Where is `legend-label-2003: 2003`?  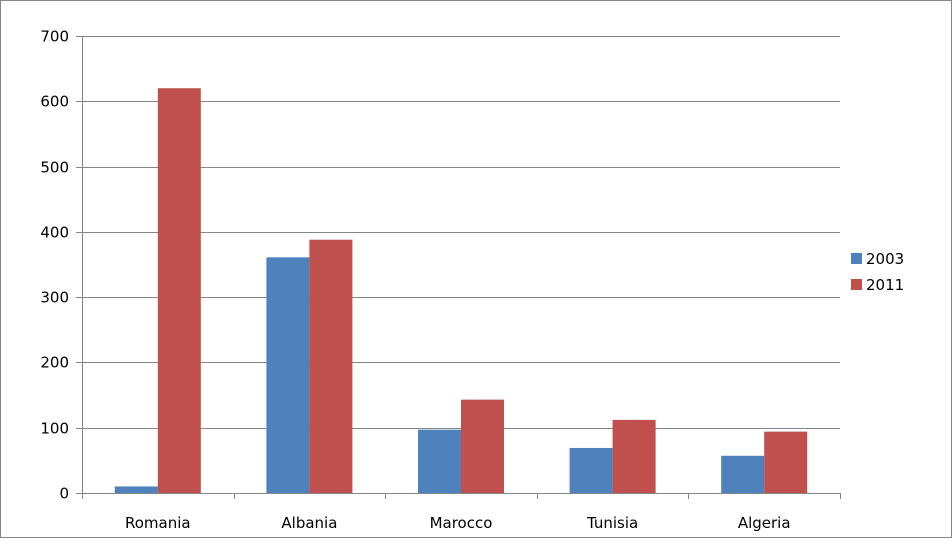 legend-label-2003: 2003 is located at coordinates (885, 259).